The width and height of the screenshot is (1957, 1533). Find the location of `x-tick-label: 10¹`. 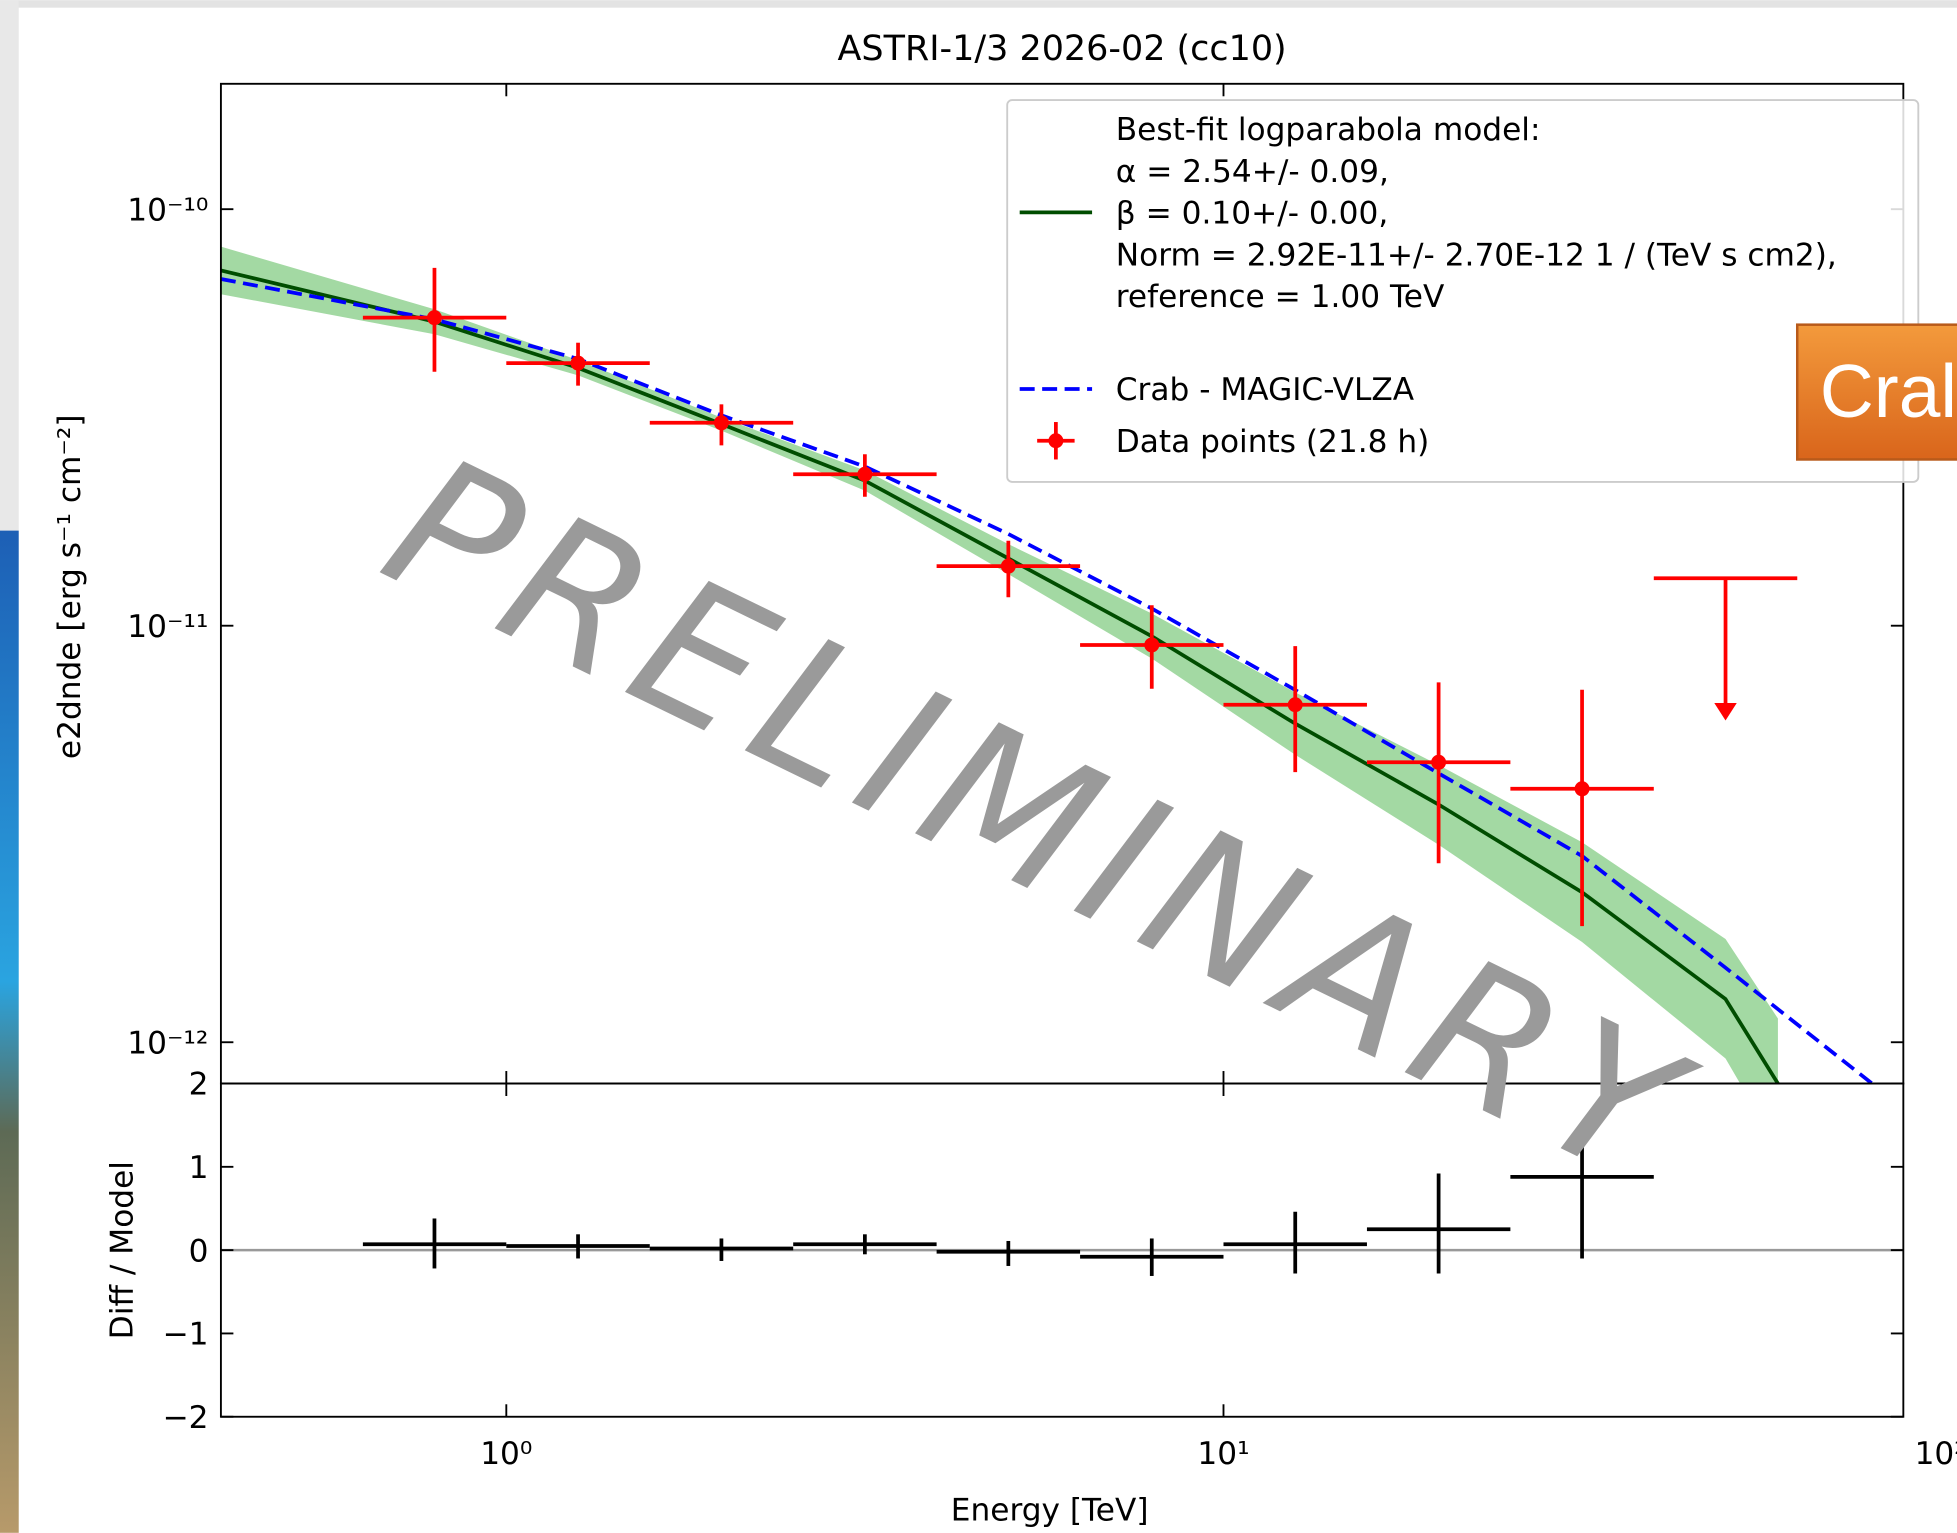

x-tick-label: 10¹ is located at coordinates (1223, 1454).